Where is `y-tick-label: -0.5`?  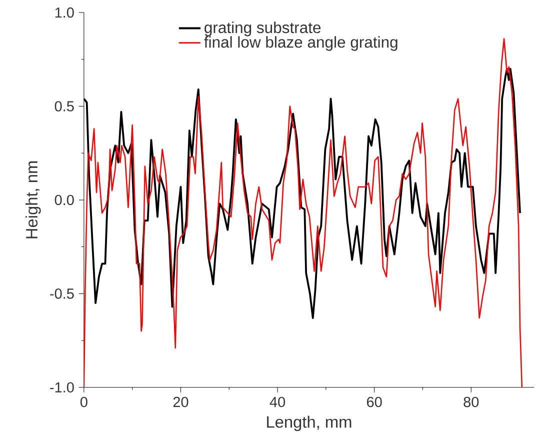 y-tick-label: -0.5 is located at coordinates (62, 293).